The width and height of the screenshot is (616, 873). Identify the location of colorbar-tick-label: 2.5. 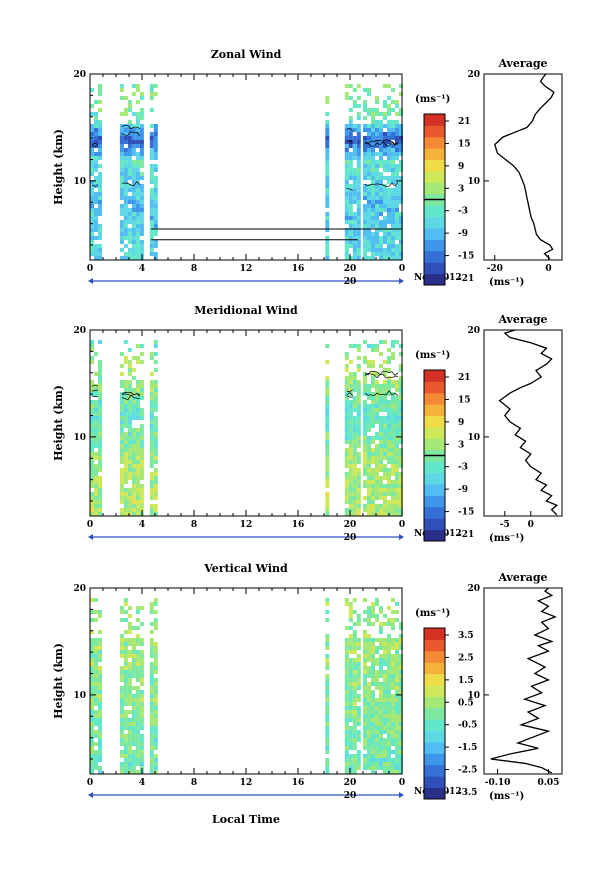
(466, 658).